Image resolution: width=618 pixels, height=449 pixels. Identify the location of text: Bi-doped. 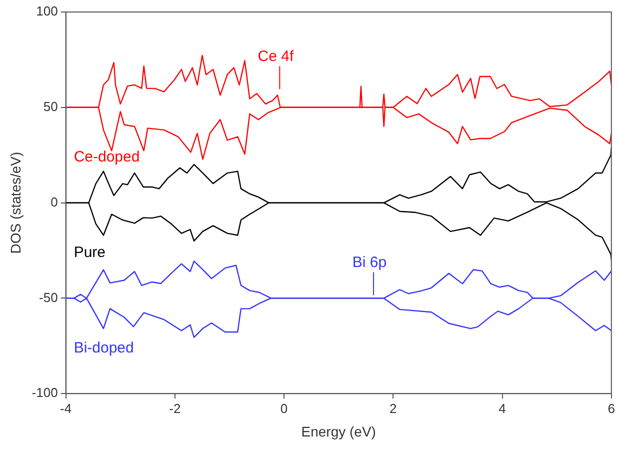
(104, 347).